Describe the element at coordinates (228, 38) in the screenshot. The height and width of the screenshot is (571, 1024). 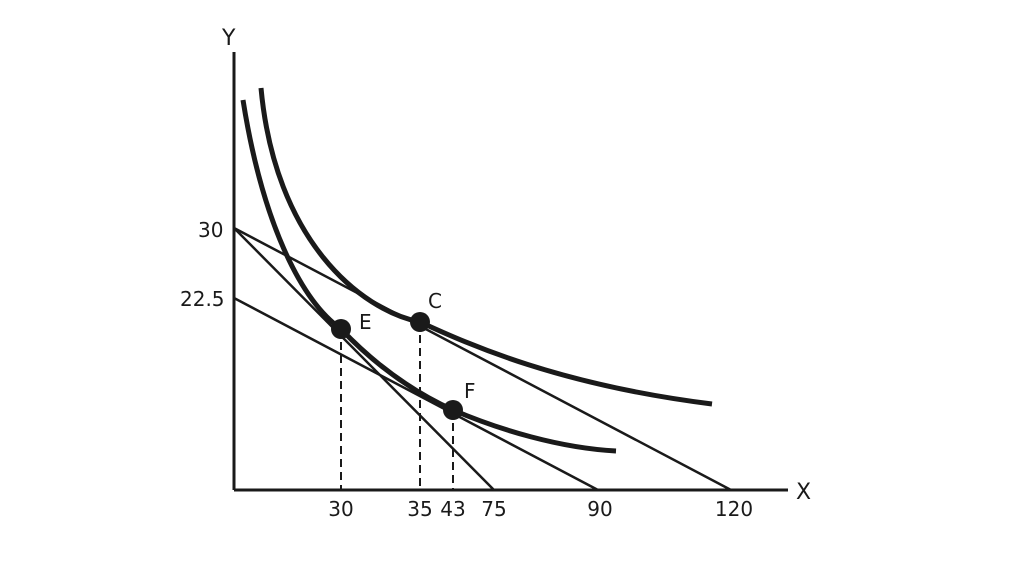
I see `y-axis-title: Y` at that location.